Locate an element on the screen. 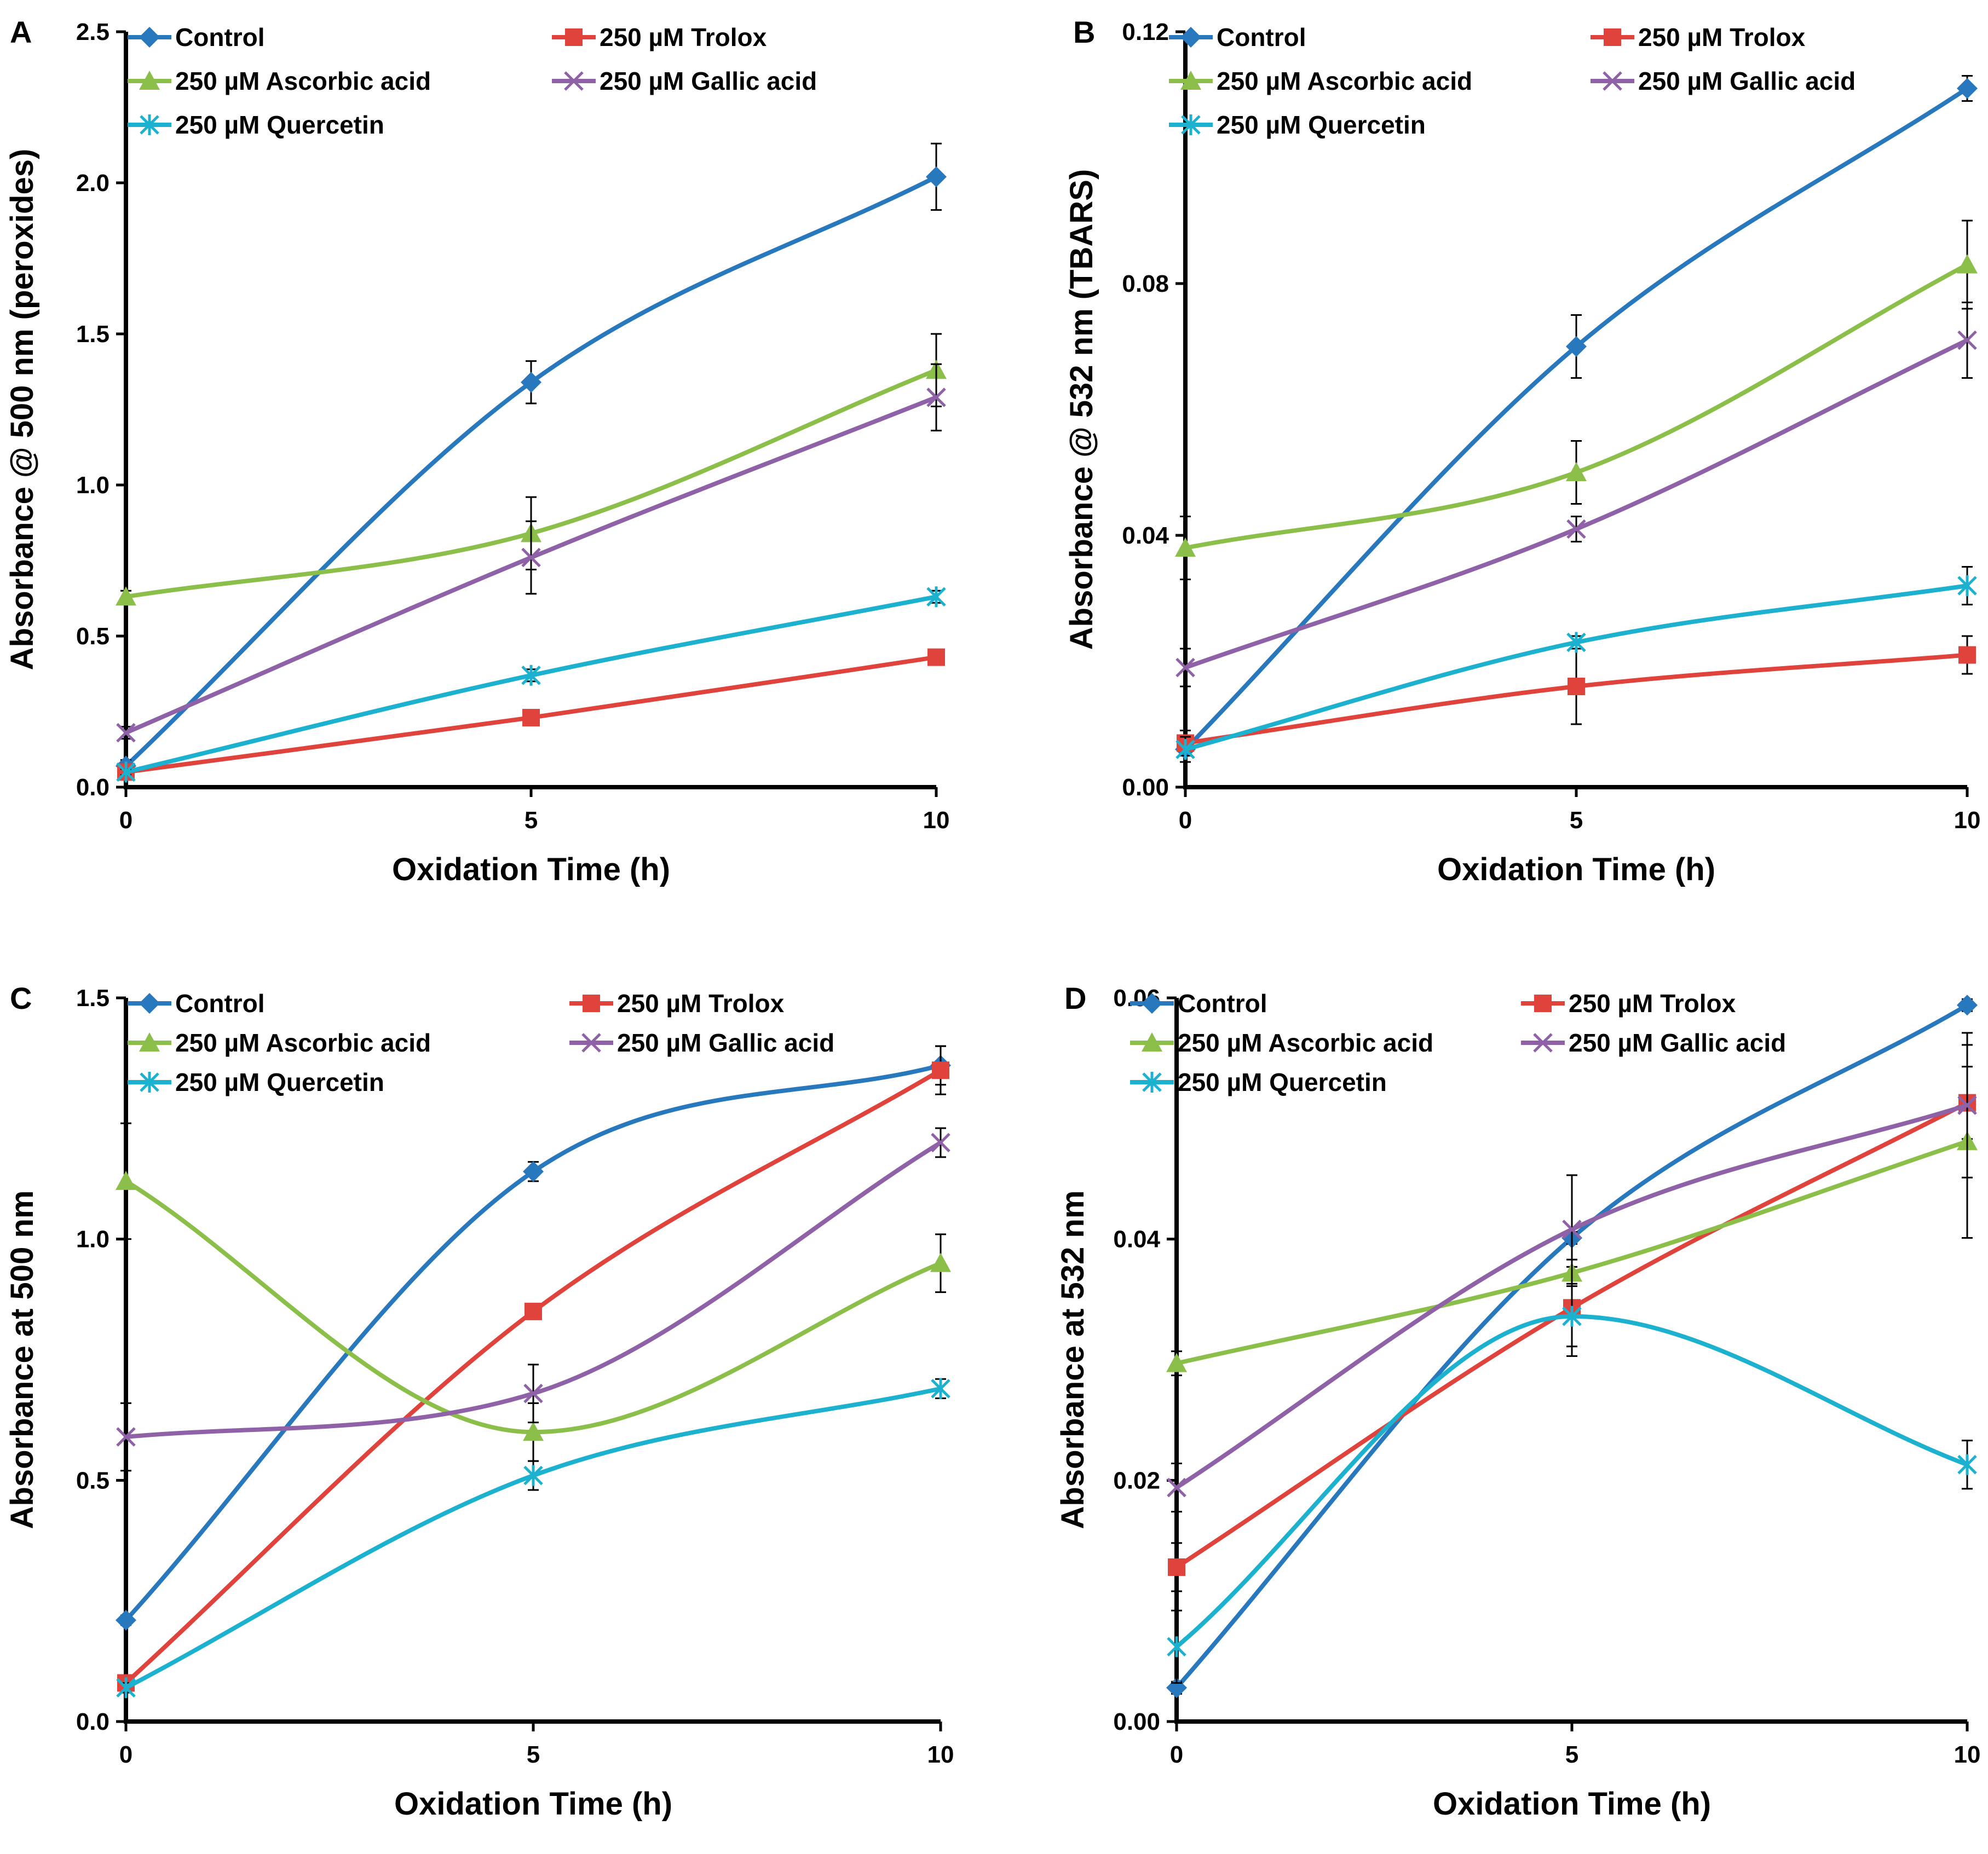  y-tick-label: 0.08 is located at coordinates (1146, 283).